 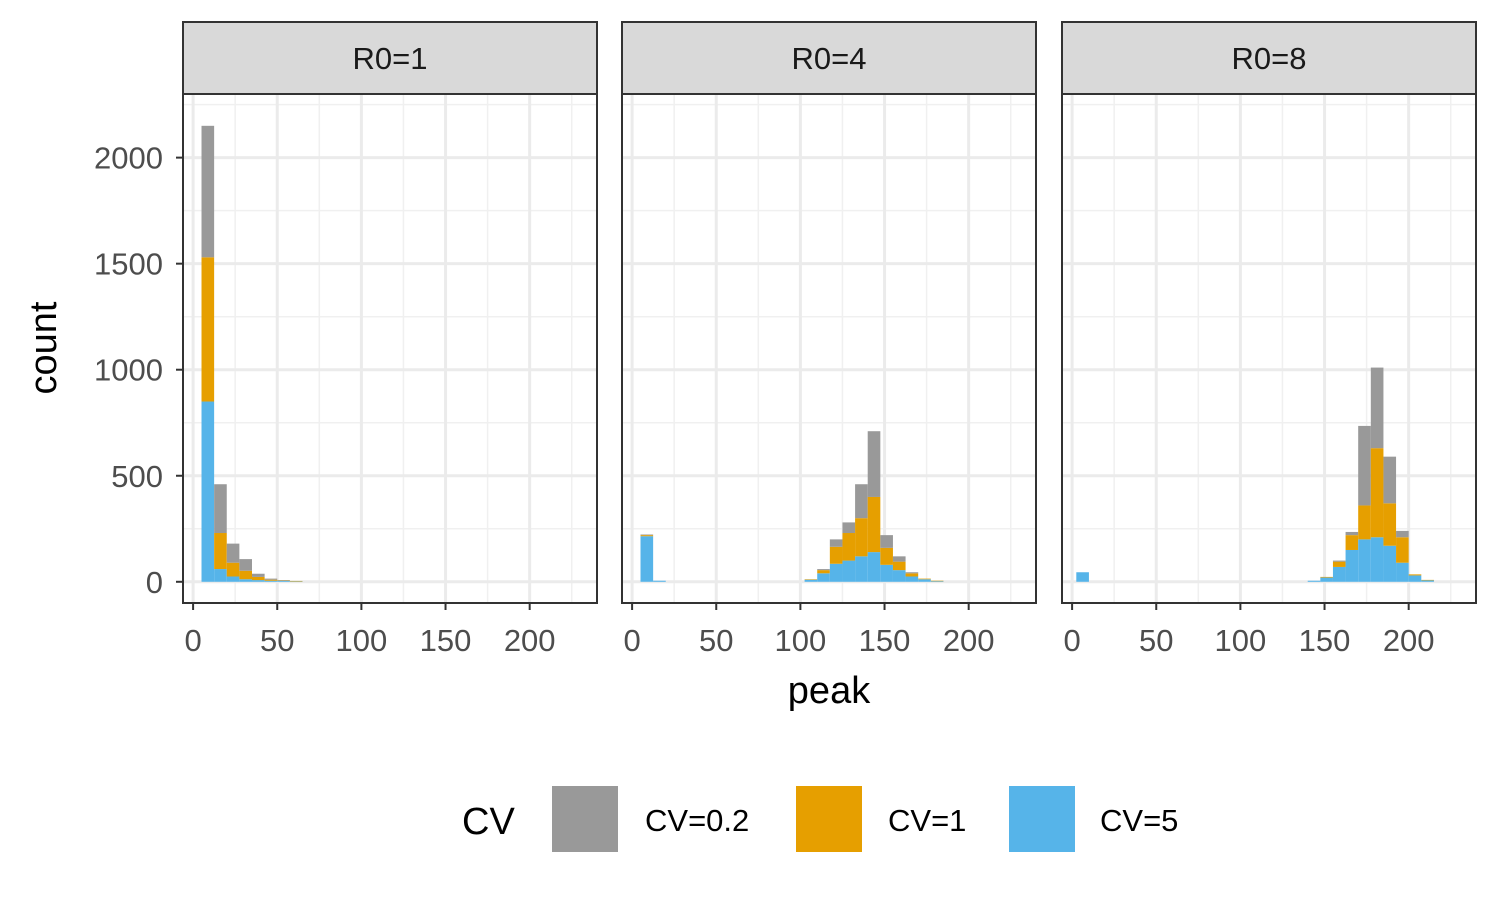 What do you see at coordinates (829, 691) in the screenshot?
I see `x-axis-title: peak` at bounding box center [829, 691].